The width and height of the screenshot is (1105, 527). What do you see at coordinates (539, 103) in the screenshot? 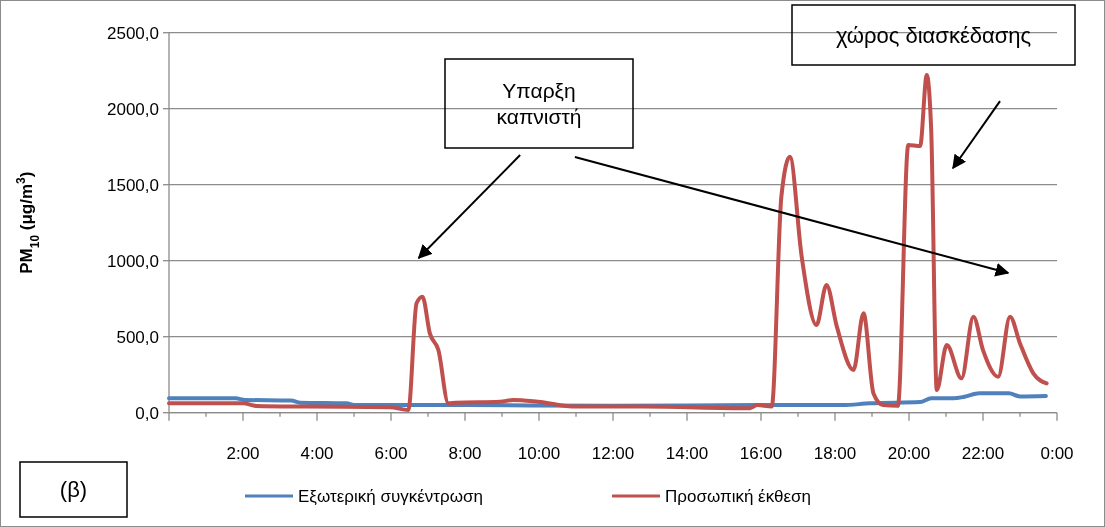
I see `annotation: Υπαρξη καπνιστή` at bounding box center [539, 103].